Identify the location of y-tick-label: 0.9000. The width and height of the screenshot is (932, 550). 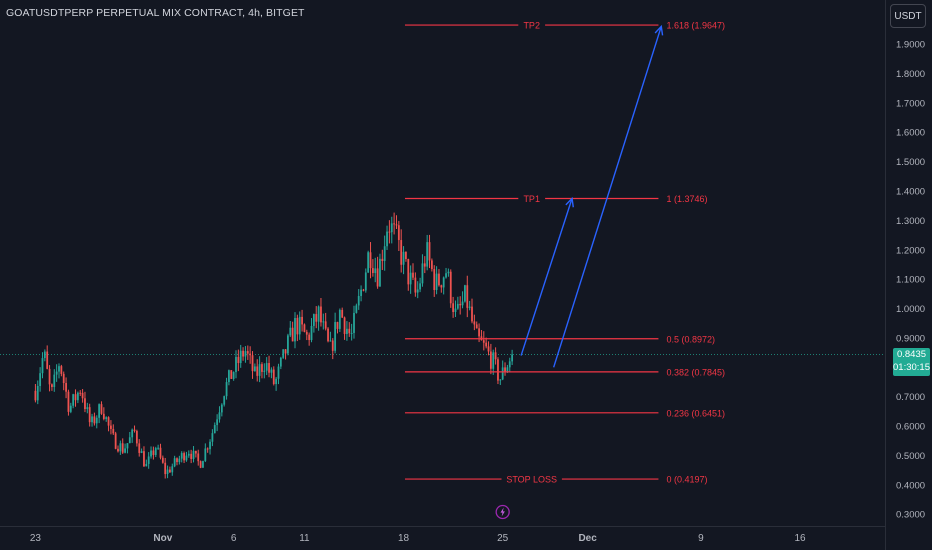
(910, 338).